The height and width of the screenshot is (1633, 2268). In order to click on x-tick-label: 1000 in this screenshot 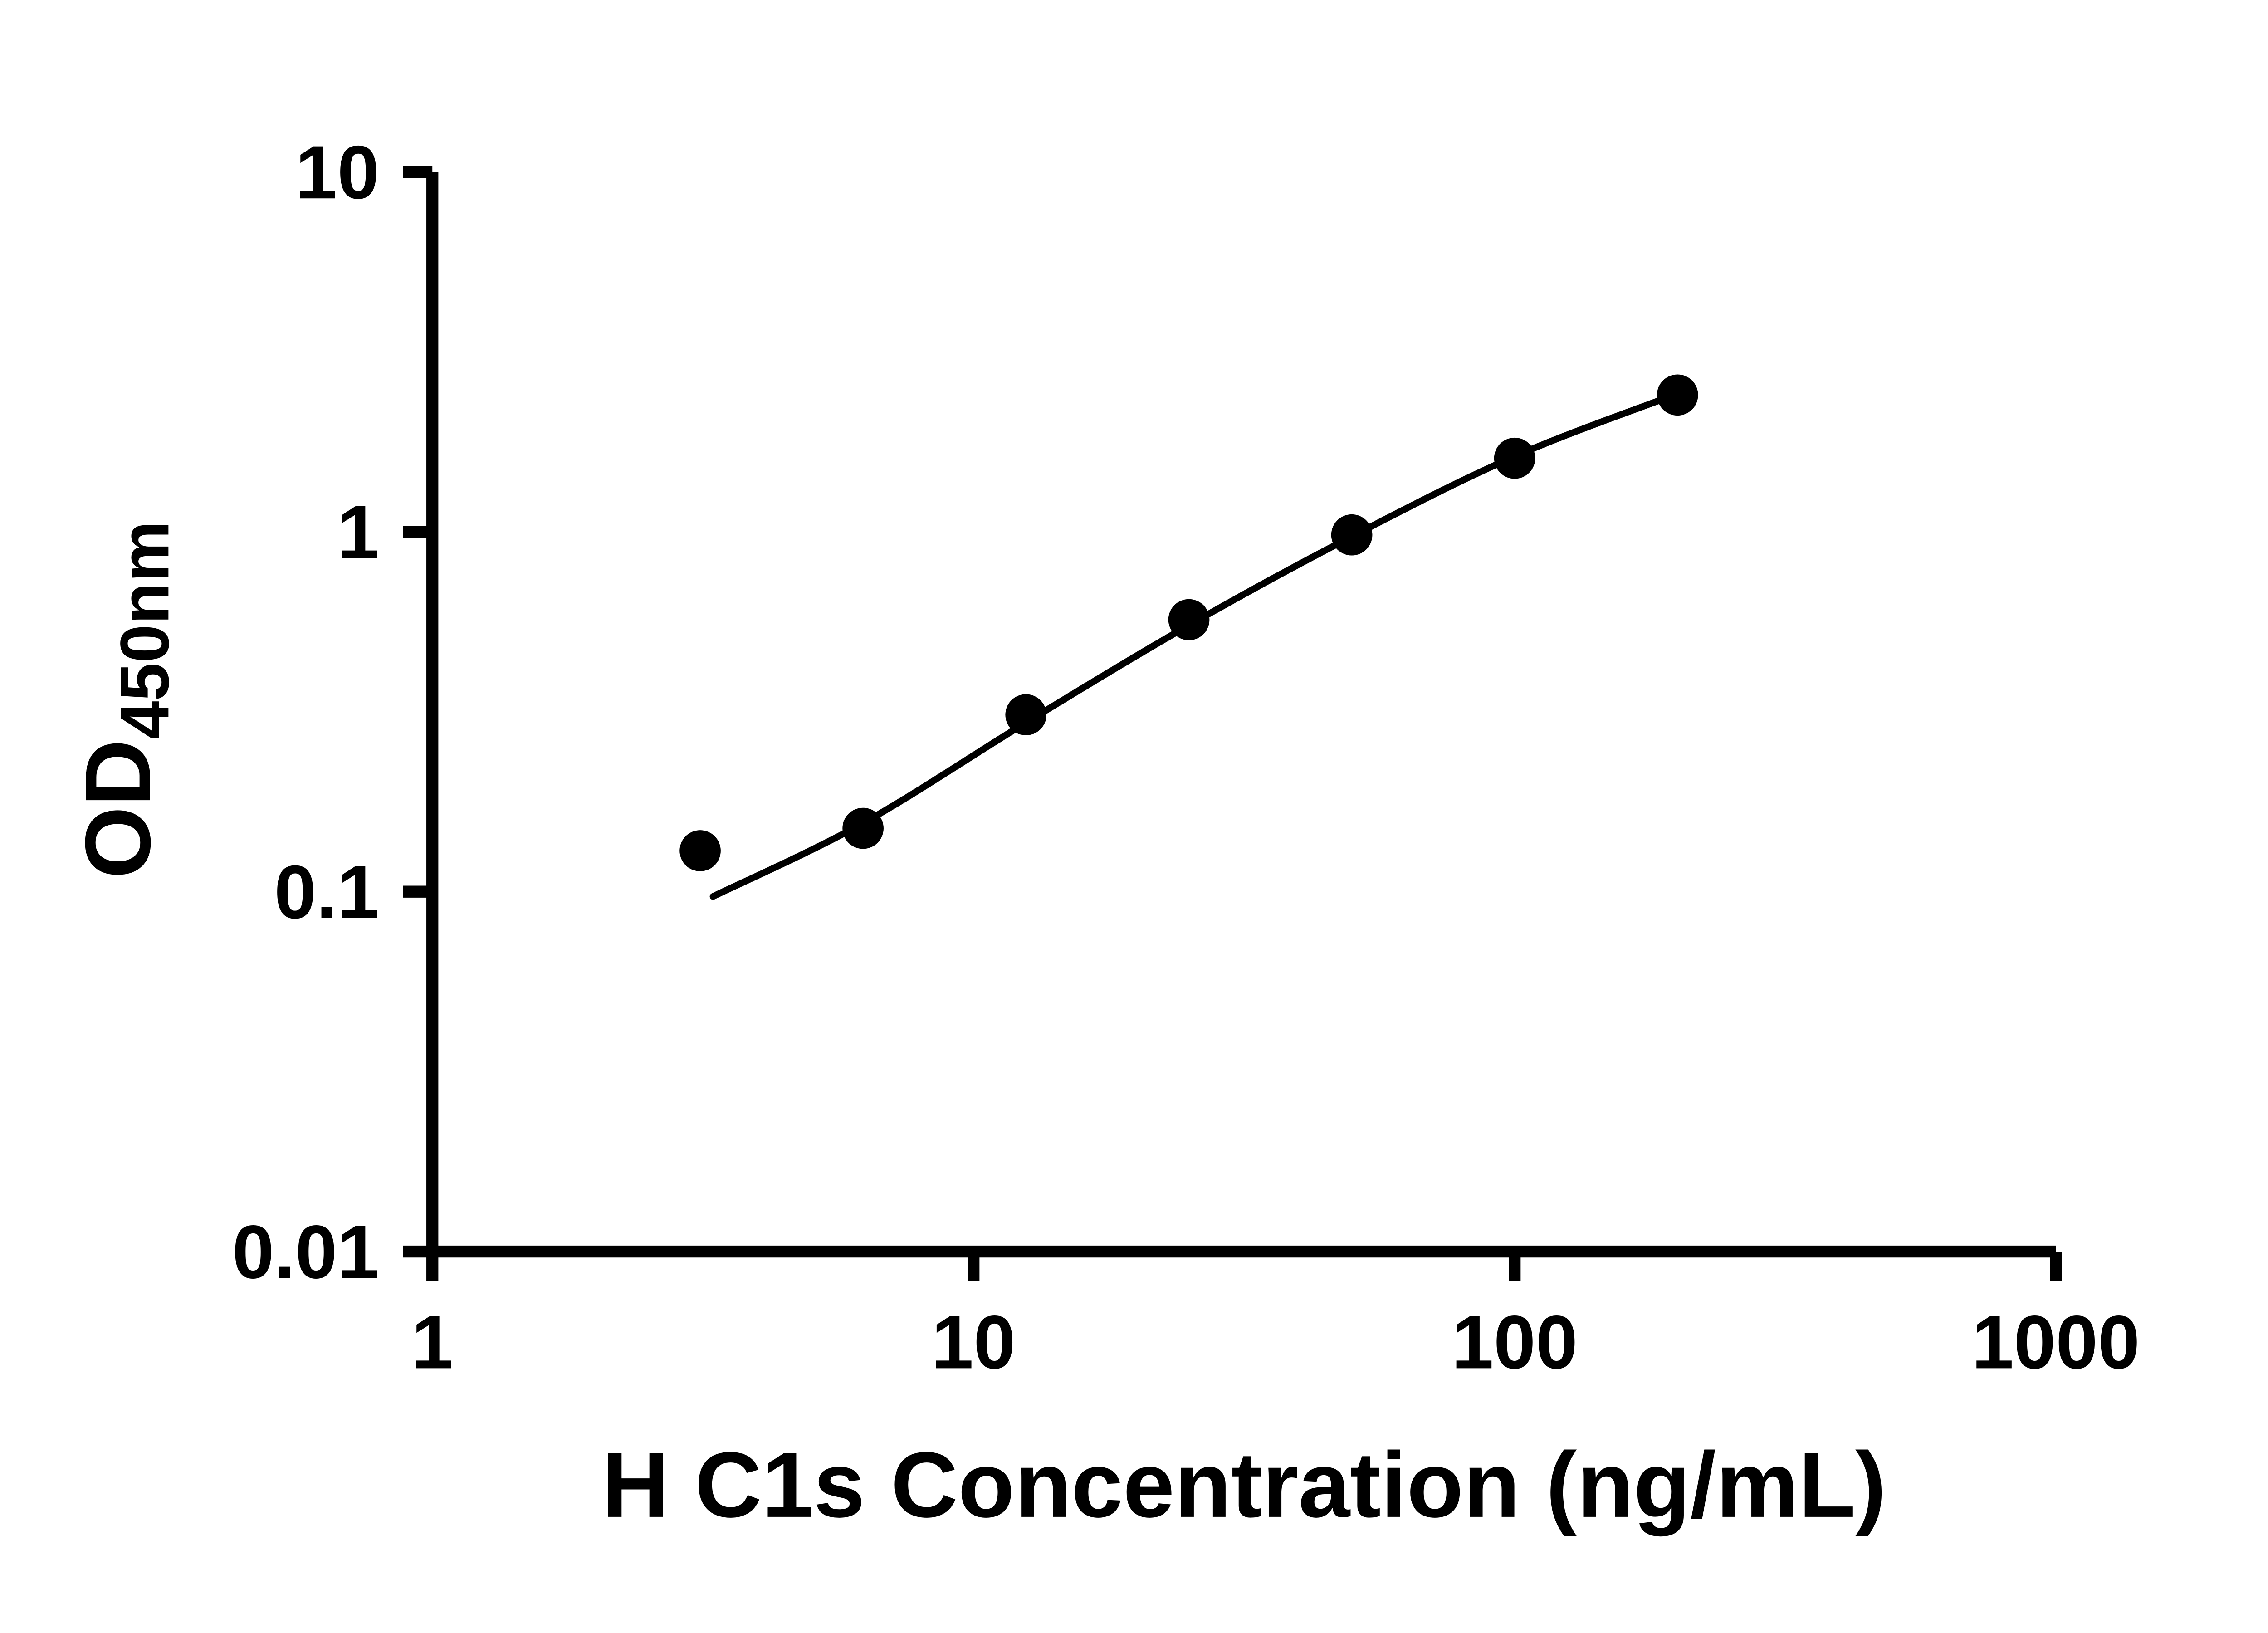, I will do `click(2056, 1342)`.